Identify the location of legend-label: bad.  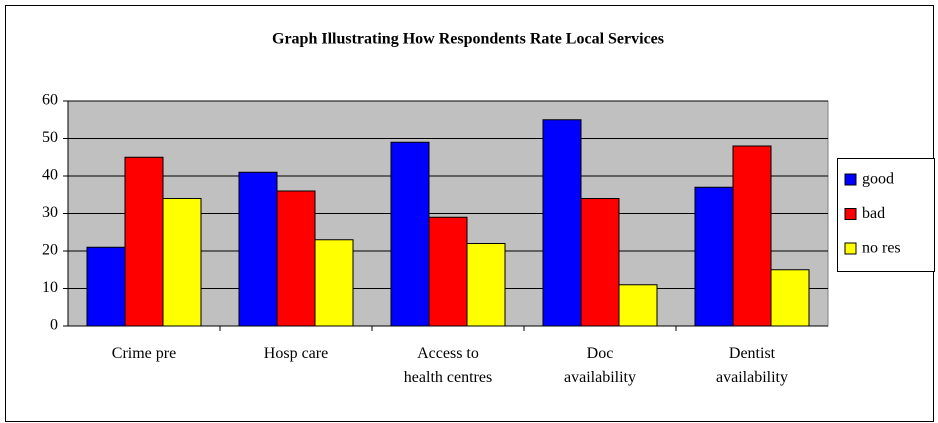
(873, 213).